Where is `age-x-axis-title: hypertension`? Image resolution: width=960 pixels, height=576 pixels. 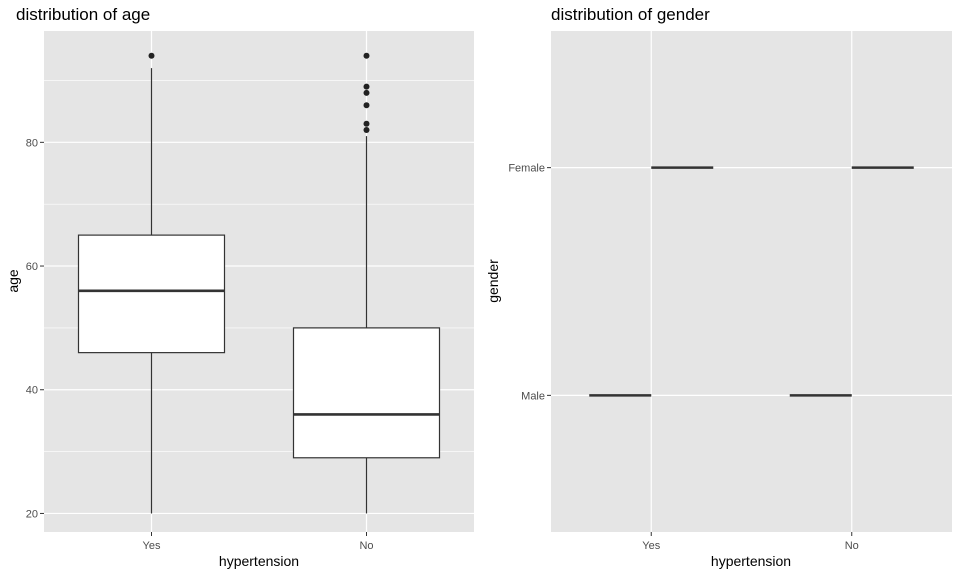
age-x-axis-title: hypertension is located at coordinates (259, 561).